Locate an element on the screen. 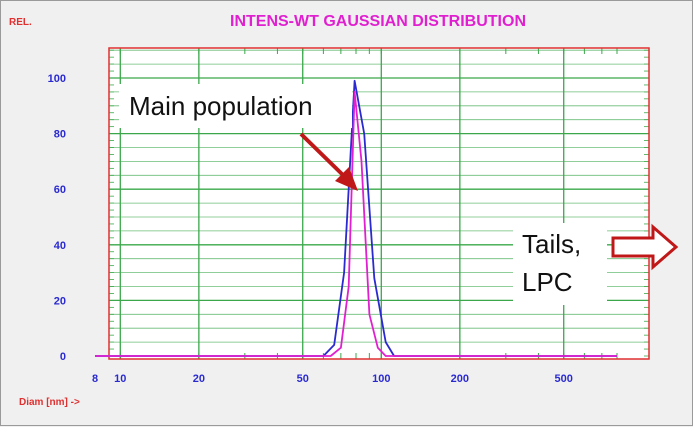 The width and height of the screenshot is (693, 427). x-tick-label: 10 is located at coordinates (120, 379).